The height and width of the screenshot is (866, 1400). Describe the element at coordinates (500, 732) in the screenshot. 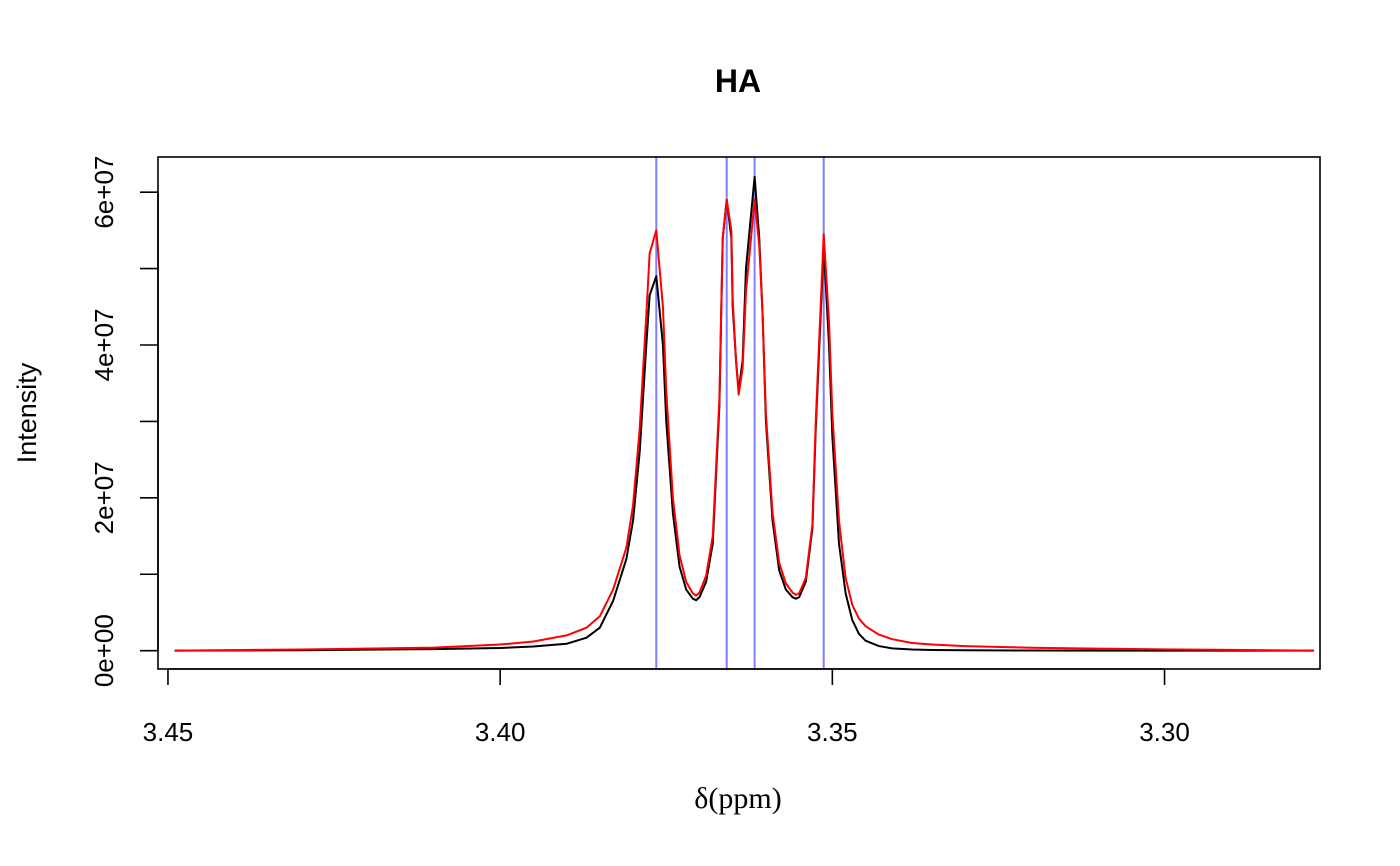

I see `x-tick-label: 3.40` at that location.